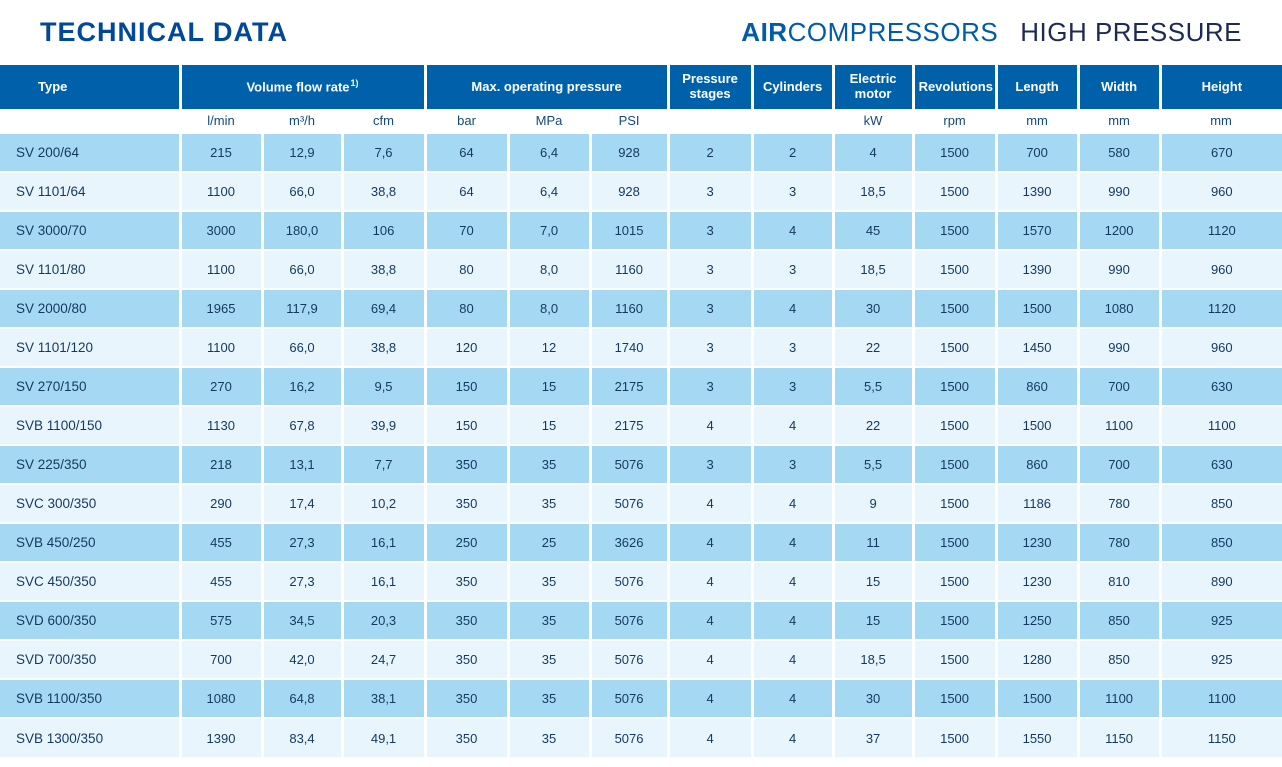  Describe the element at coordinates (91, 464) in the screenshot. I see `row-type-label: SV 225/350` at that location.